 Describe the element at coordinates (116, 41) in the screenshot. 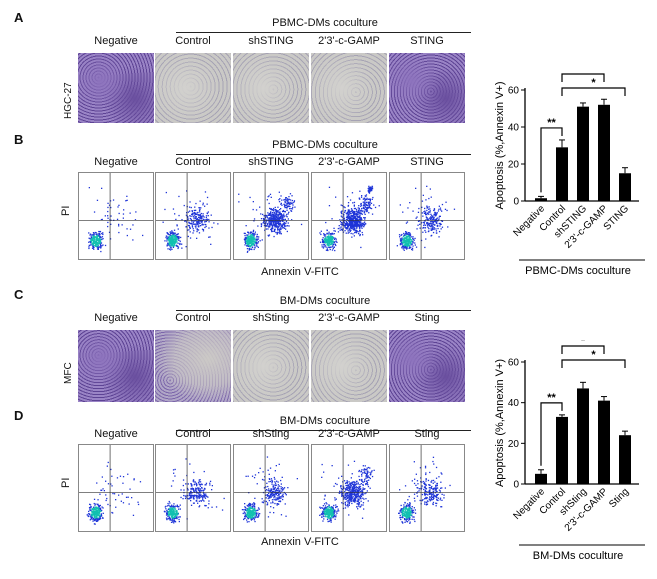

I see `panel-a-column-label: Negative` at that location.